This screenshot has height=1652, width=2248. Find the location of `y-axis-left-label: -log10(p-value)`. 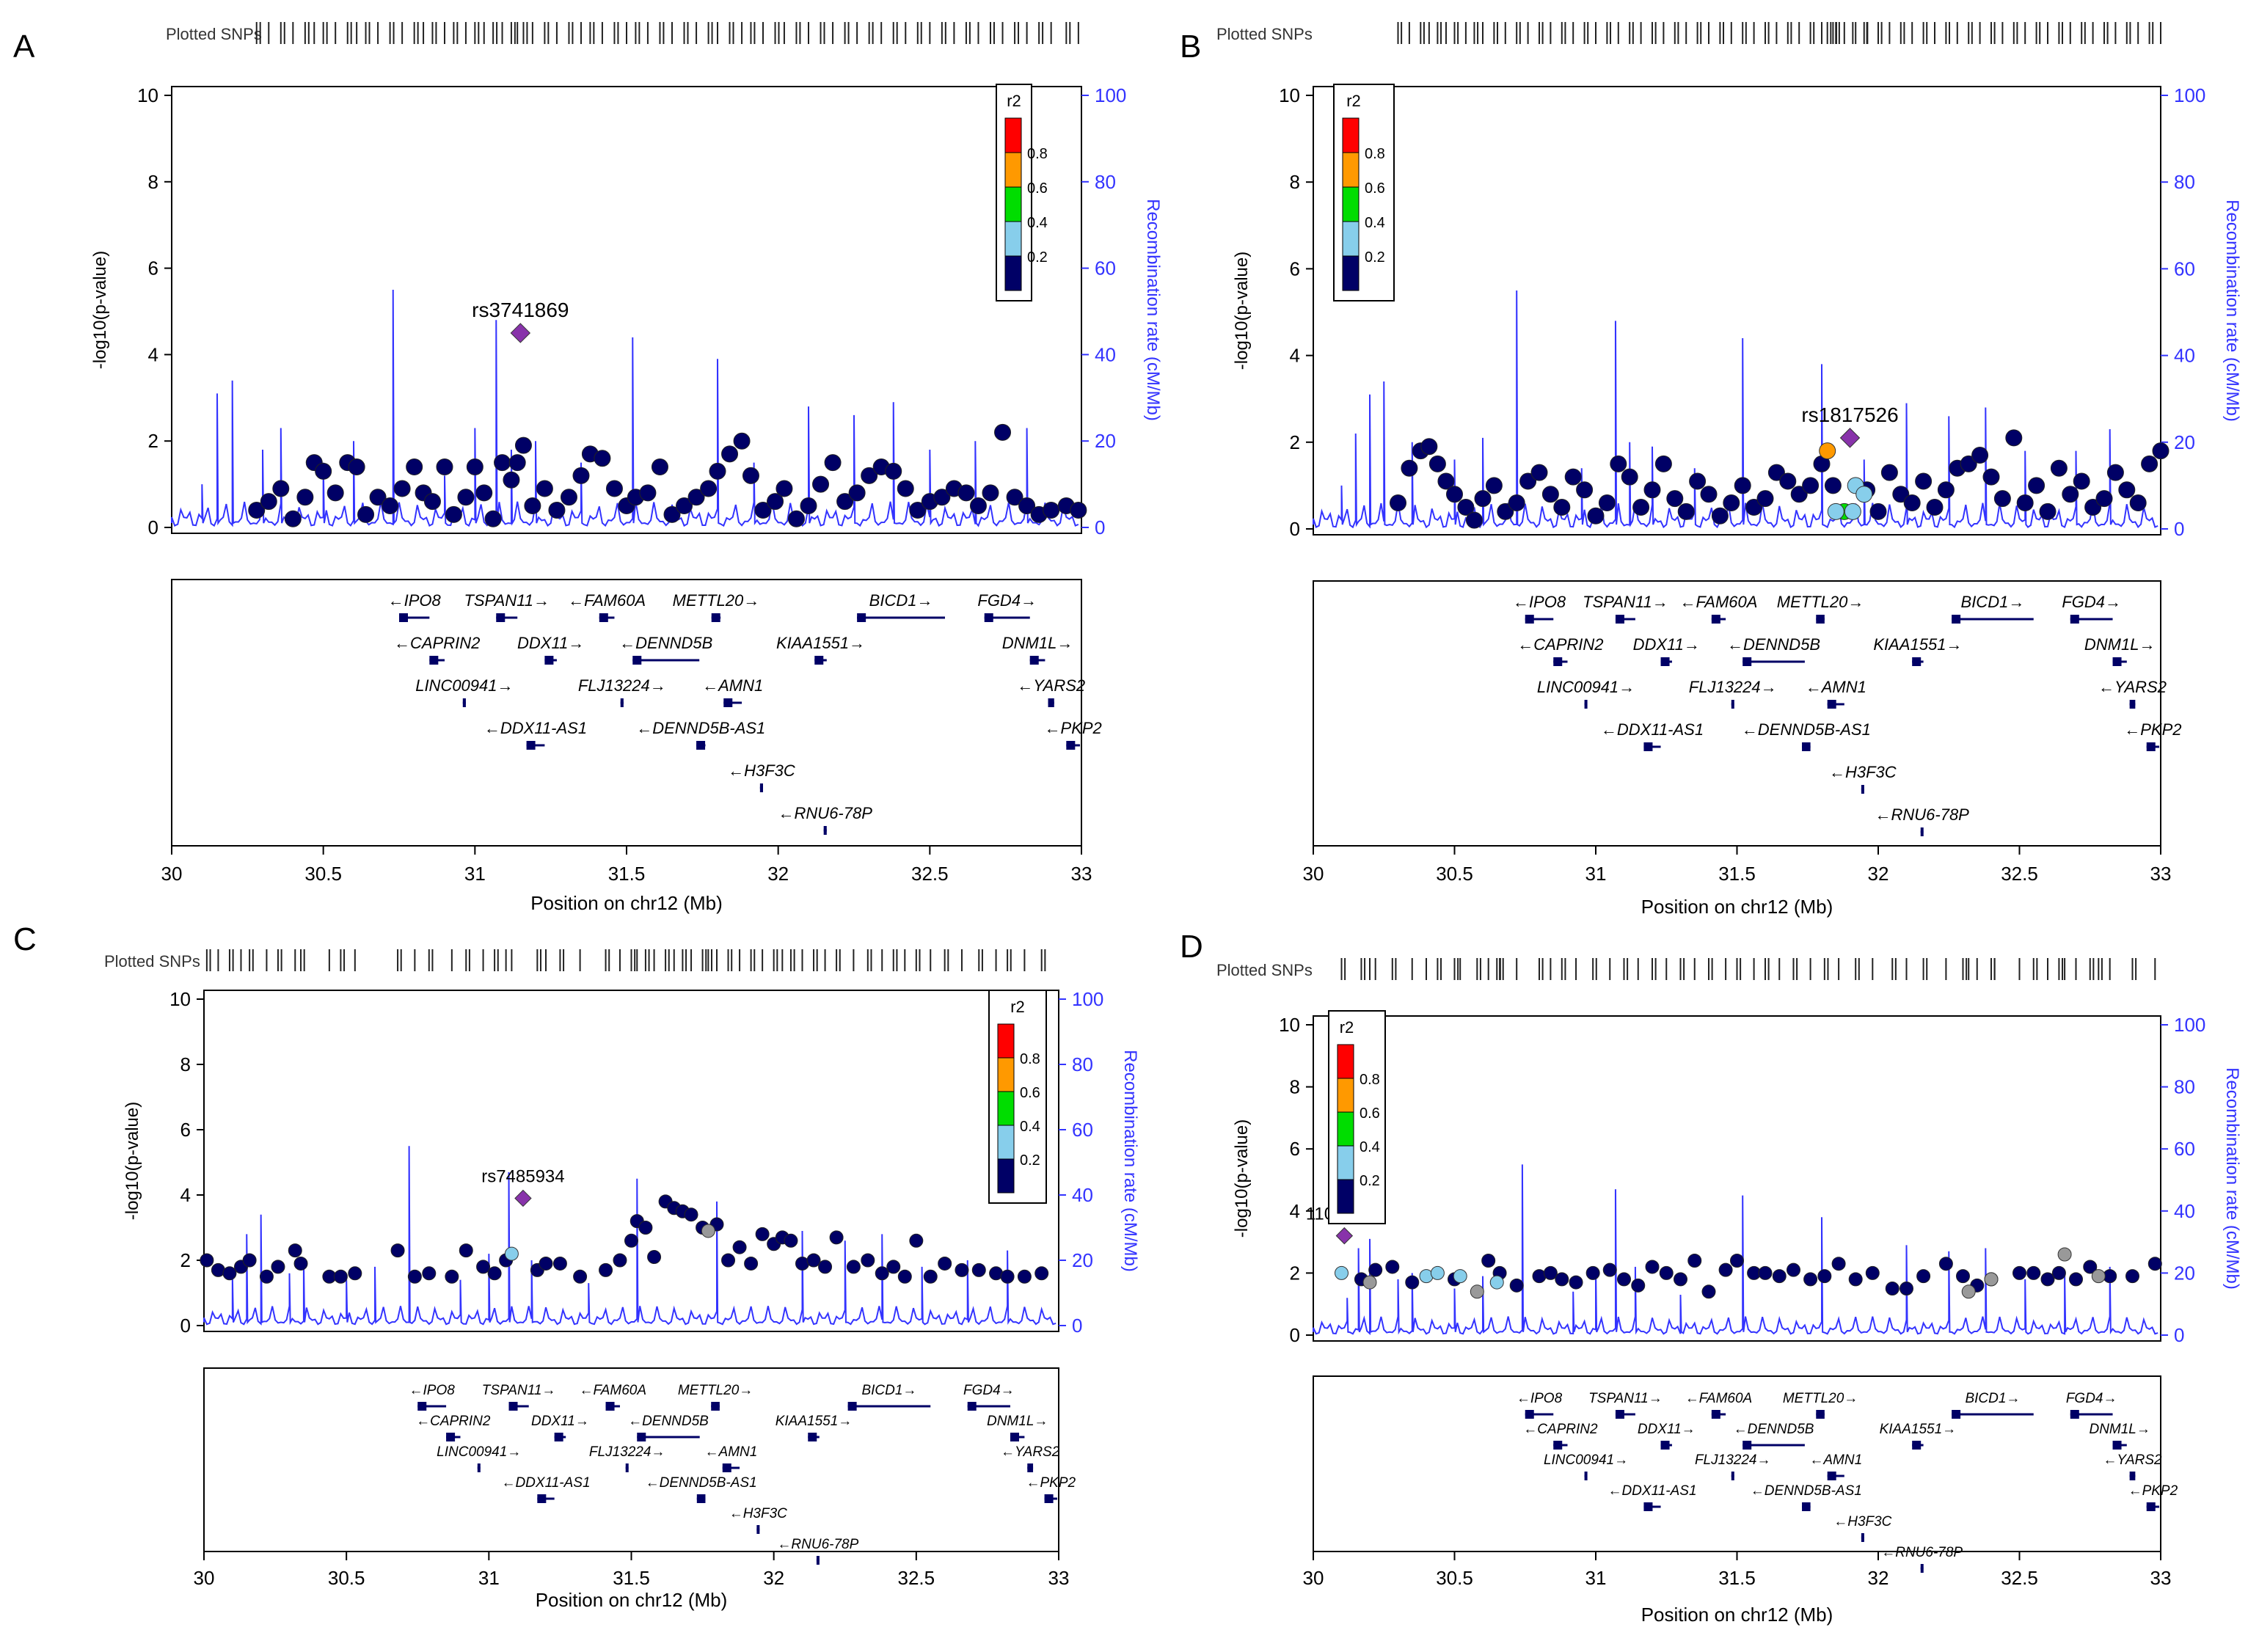

y-axis-left-label: -log10(p-value) is located at coordinates (1242, 1178).